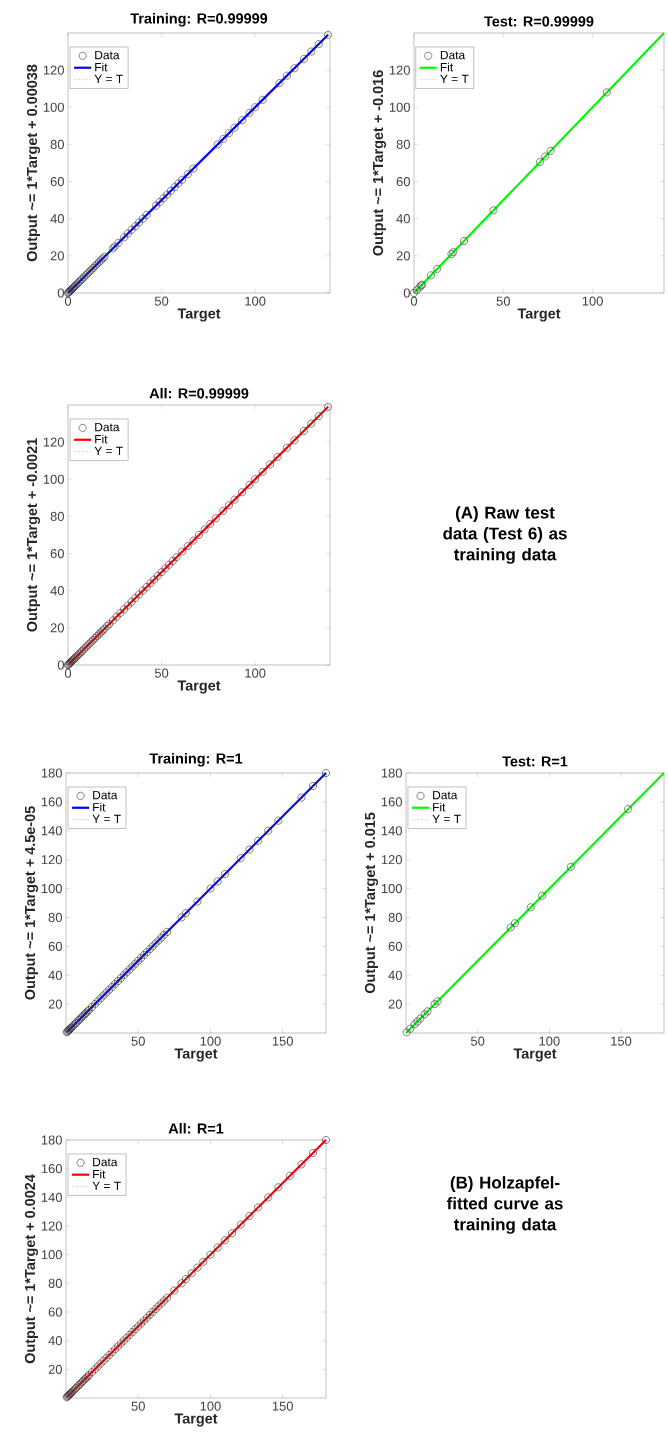 This screenshot has width=668, height=1447. I want to click on chart-title: All: R=0.99999, so click(199, 393).